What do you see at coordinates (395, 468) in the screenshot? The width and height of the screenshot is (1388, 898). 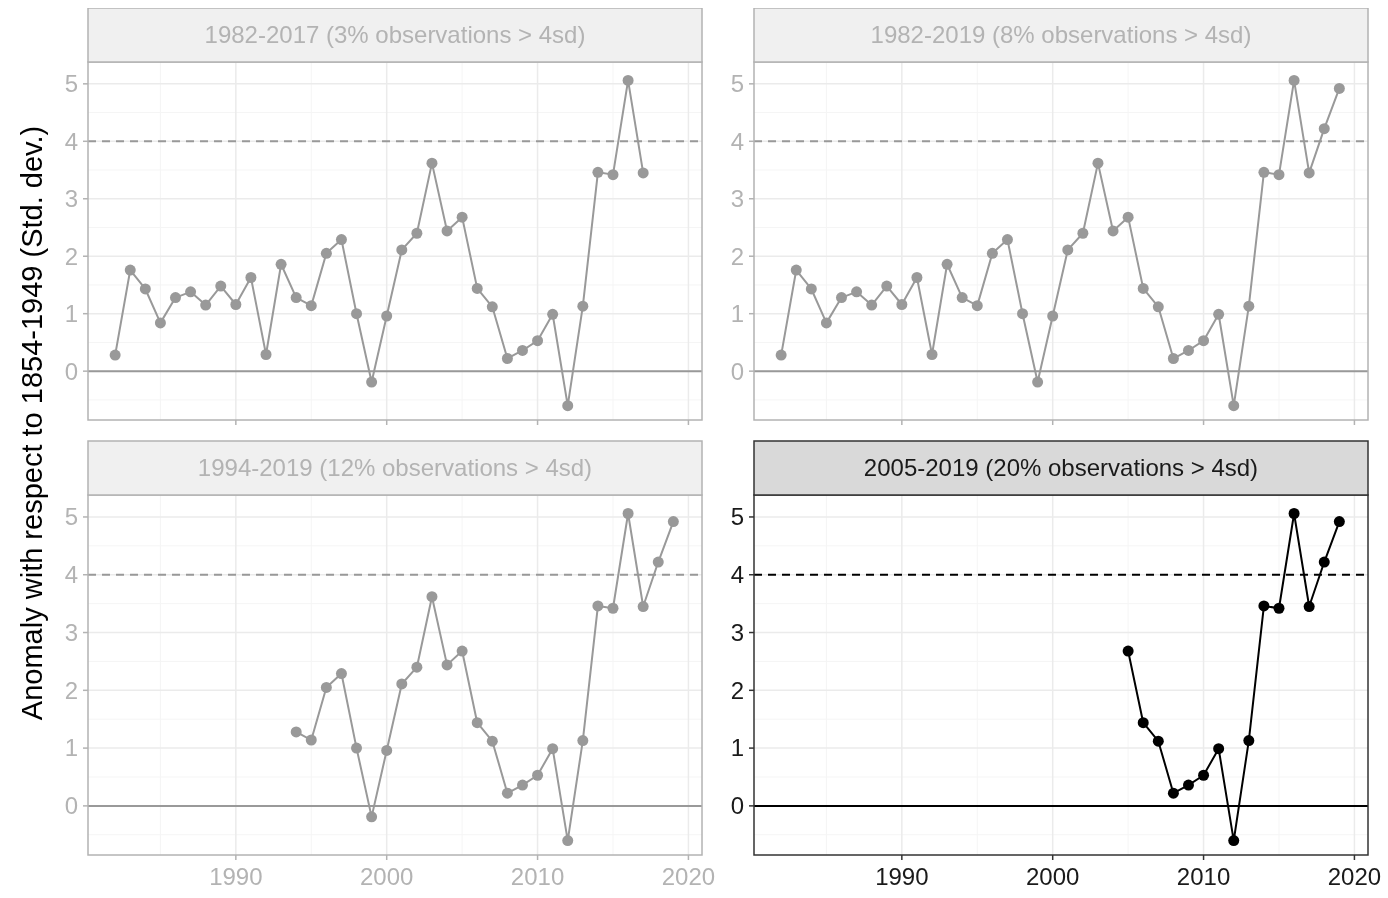 I see `chart-title: 1994-2019 (12% observations > 4sd)` at bounding box center [395, 468].